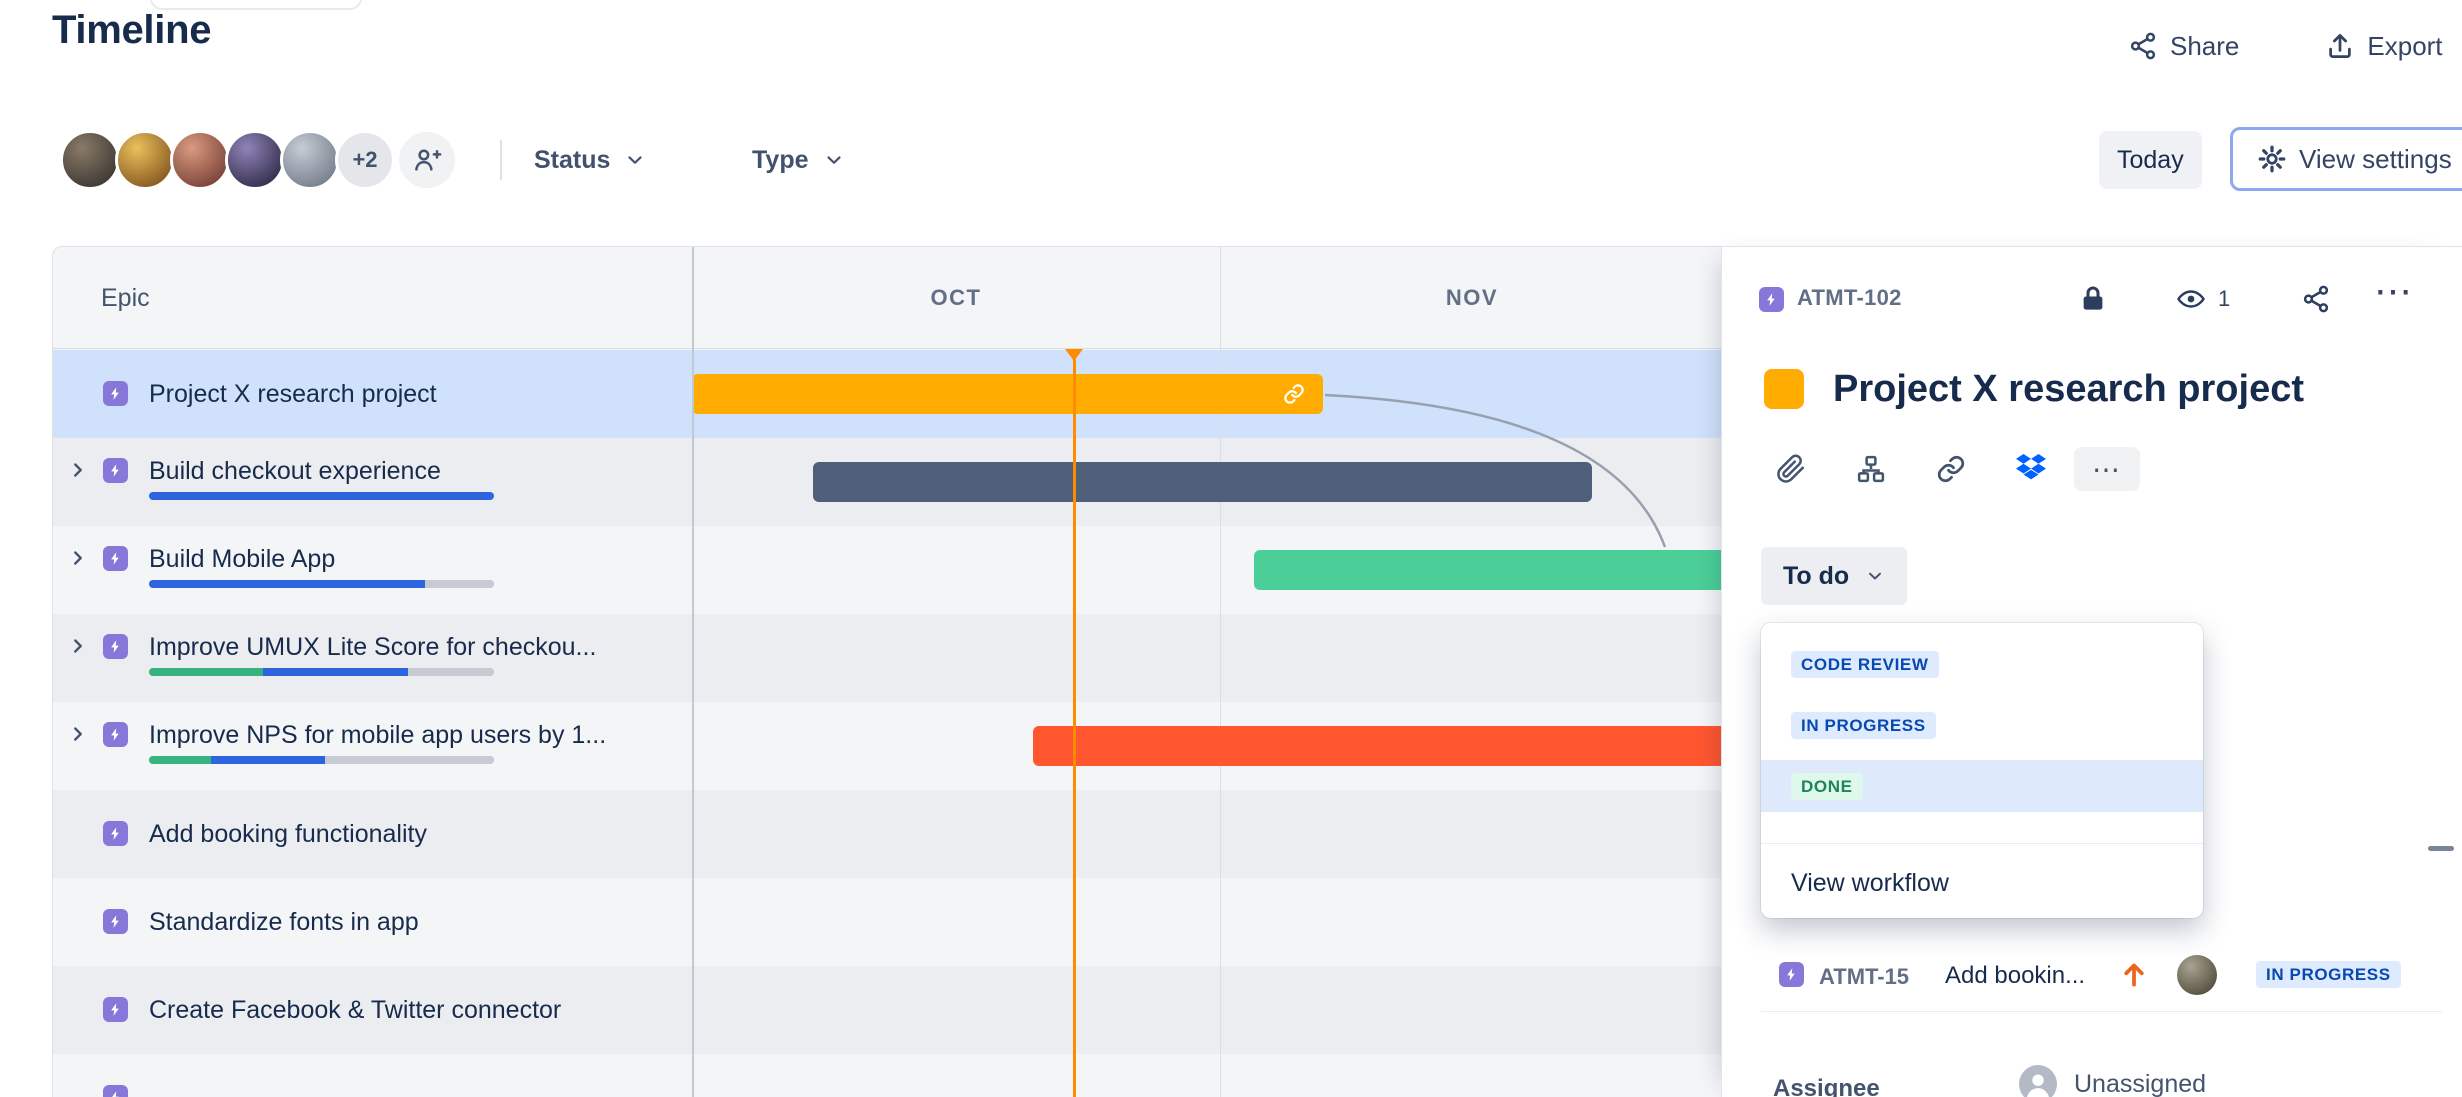  I want to click on epic-label: Build checkout experience, so click(295, 470).